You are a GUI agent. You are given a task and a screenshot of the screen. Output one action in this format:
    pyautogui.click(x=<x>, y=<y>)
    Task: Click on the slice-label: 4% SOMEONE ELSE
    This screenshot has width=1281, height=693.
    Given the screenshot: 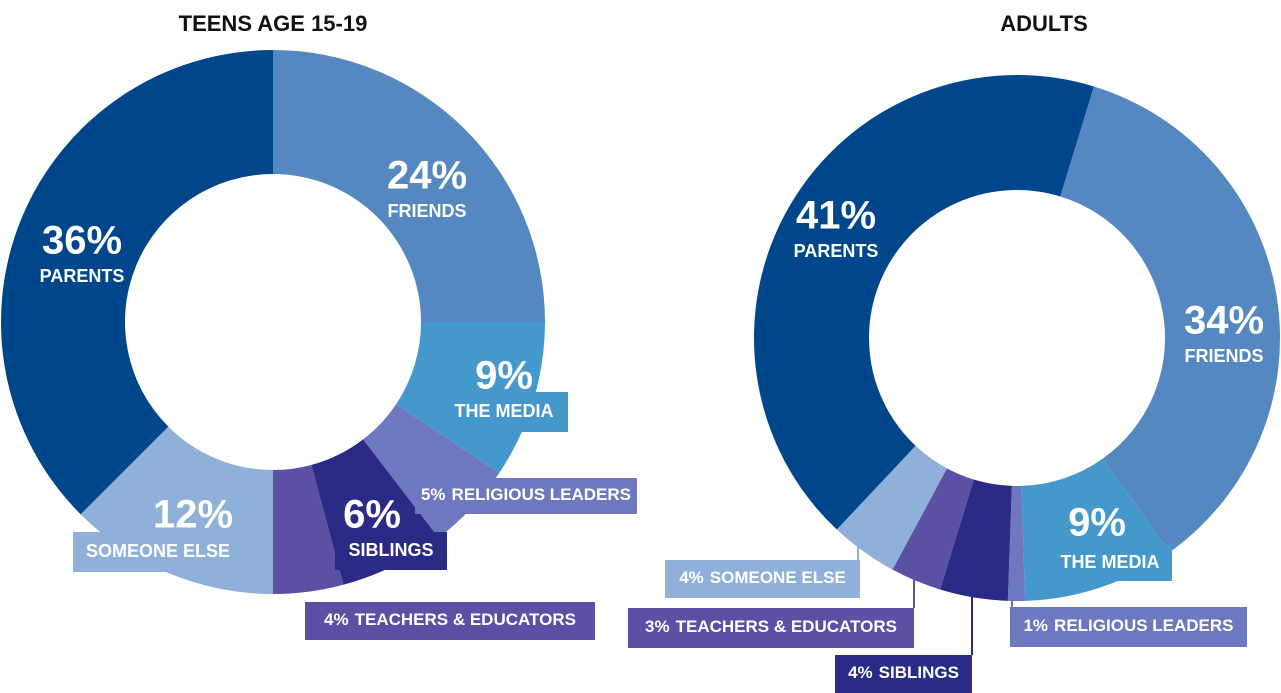 What is the action you would take?
    pyautogui.click(x=762, y=577)
    